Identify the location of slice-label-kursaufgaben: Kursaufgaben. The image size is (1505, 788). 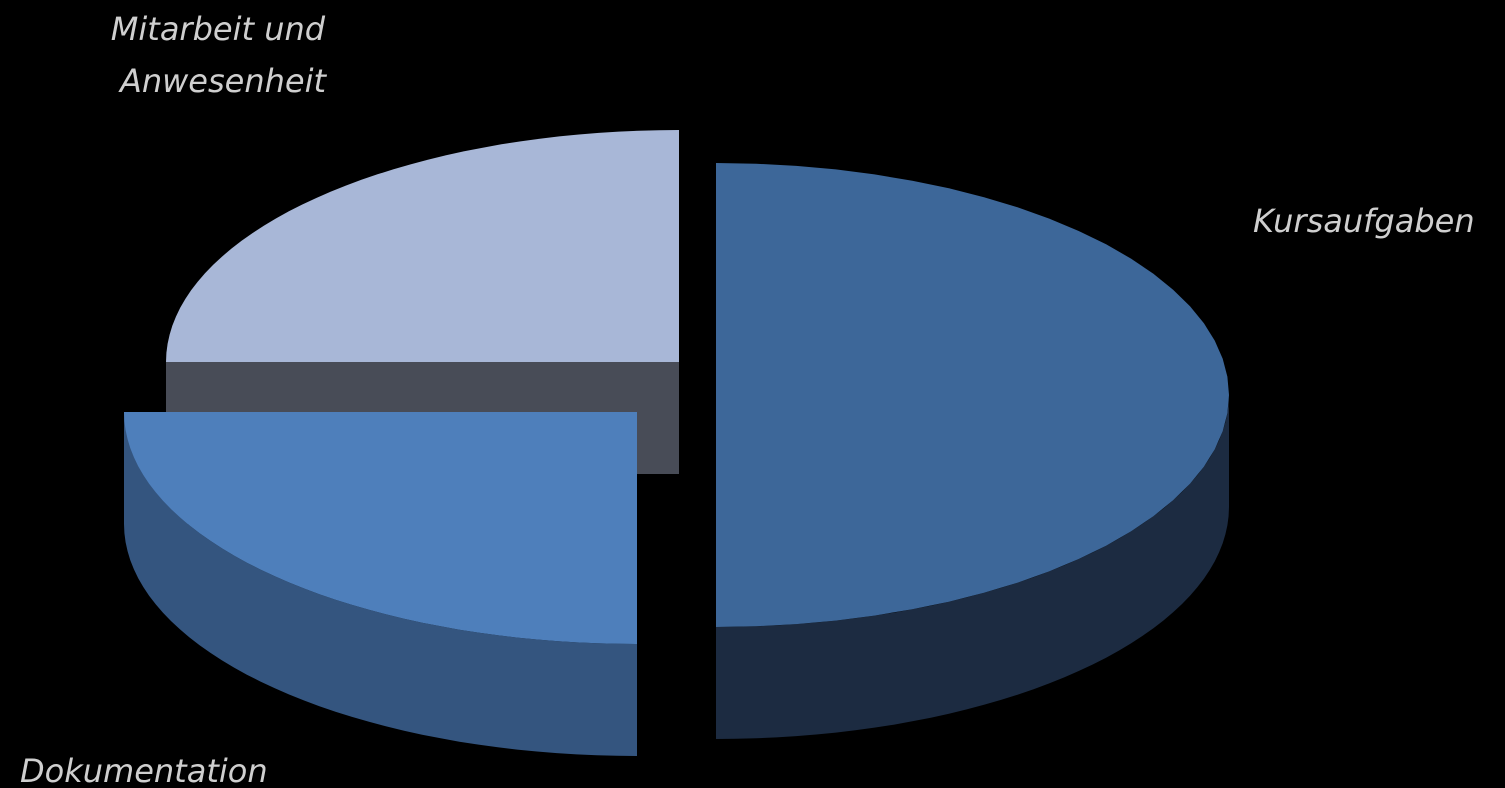
(1364, 221).